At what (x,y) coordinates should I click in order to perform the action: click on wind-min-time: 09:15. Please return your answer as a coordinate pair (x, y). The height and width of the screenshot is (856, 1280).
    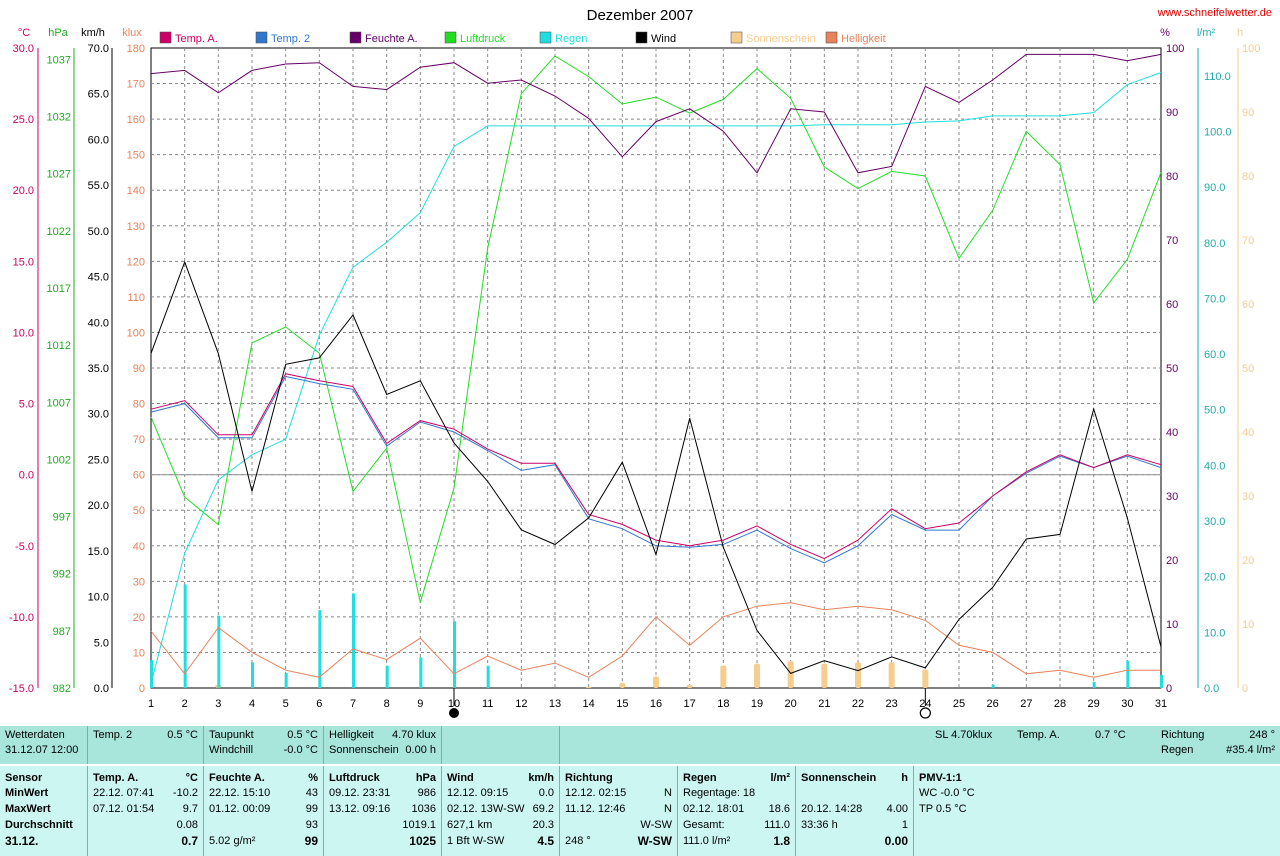
    Looking at the image, I should click on (494, 793).